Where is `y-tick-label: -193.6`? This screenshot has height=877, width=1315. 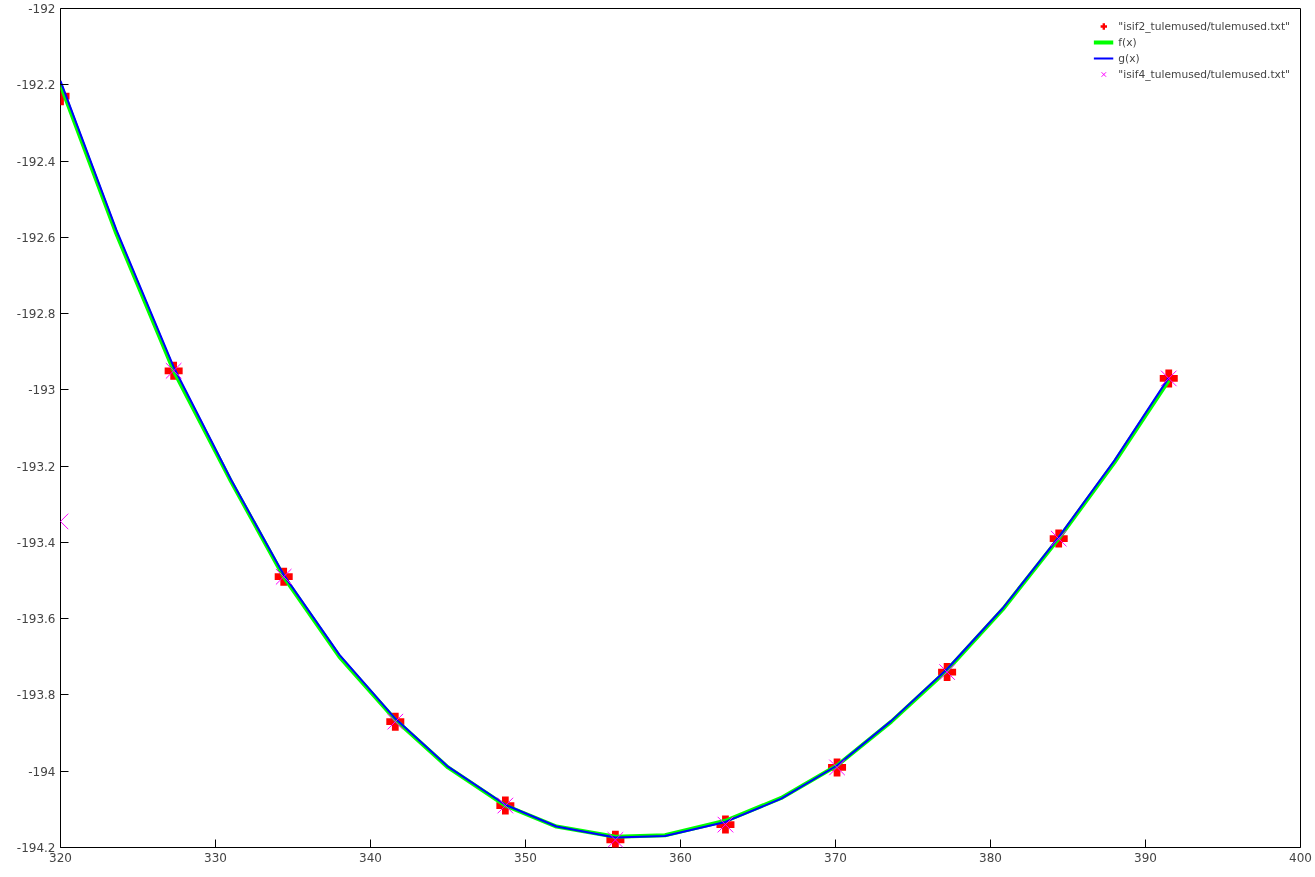 y-tick-label: -193.6 is located at coordinates (36, 619).